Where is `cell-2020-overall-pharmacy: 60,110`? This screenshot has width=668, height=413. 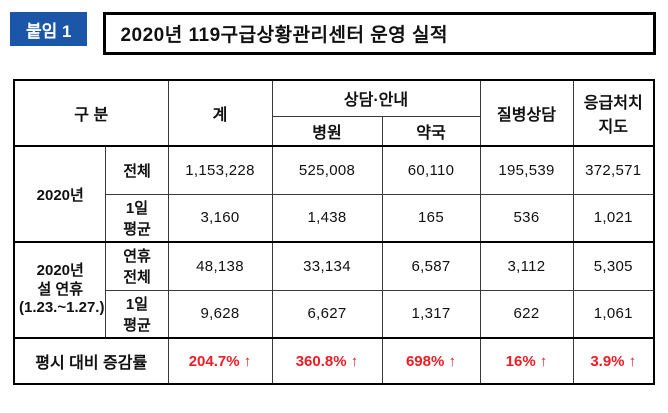 cell-2020-overall-pharmacy: 60,110 is located at coordinates (431, 170).